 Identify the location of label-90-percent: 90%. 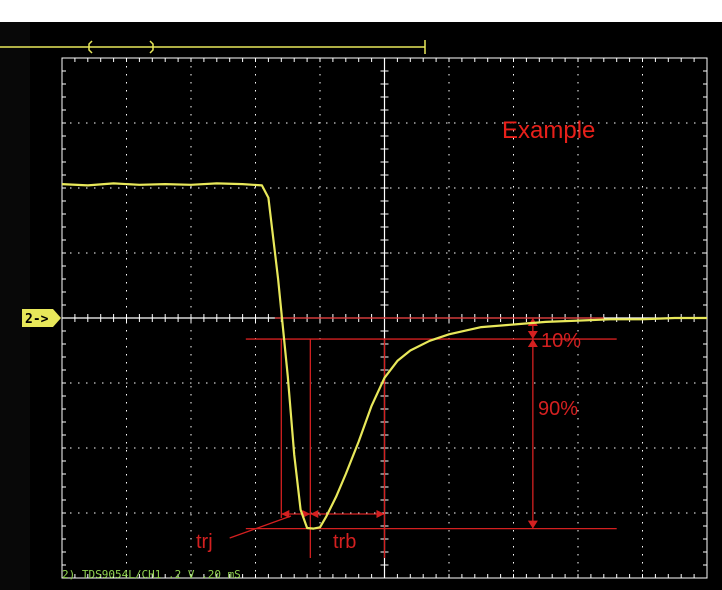
(558, 409).